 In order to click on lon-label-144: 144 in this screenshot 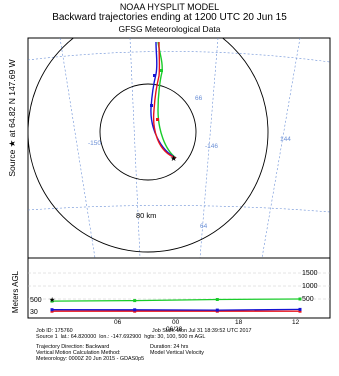, I will do `click(285, 139)`.